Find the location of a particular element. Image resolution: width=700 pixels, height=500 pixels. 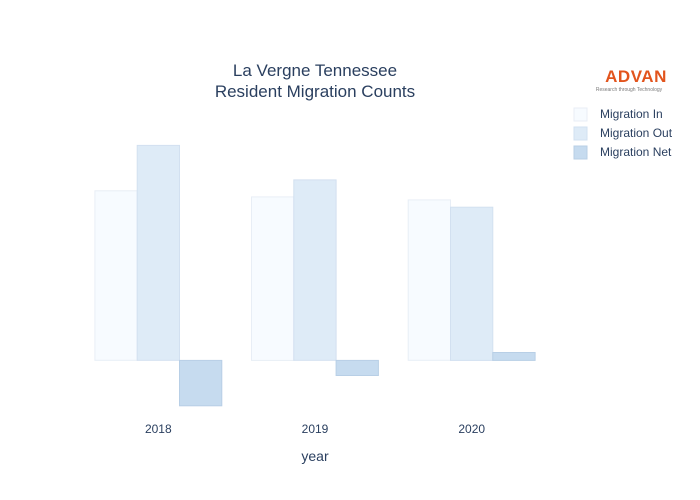

legend: Migration In Migration Out Migration Net is located at coordinates (623, 133).